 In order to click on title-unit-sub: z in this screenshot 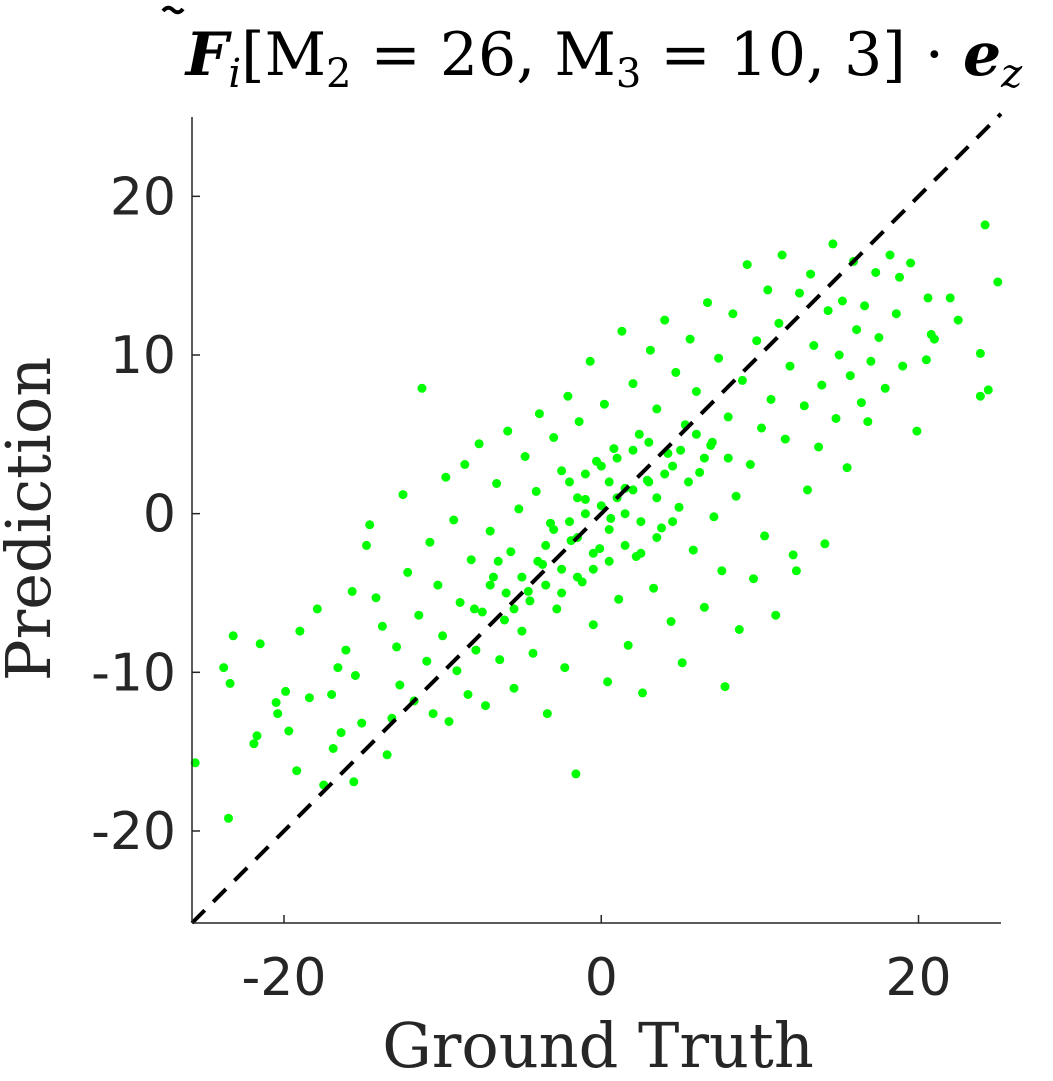, I will do `click(1011, 74)`.